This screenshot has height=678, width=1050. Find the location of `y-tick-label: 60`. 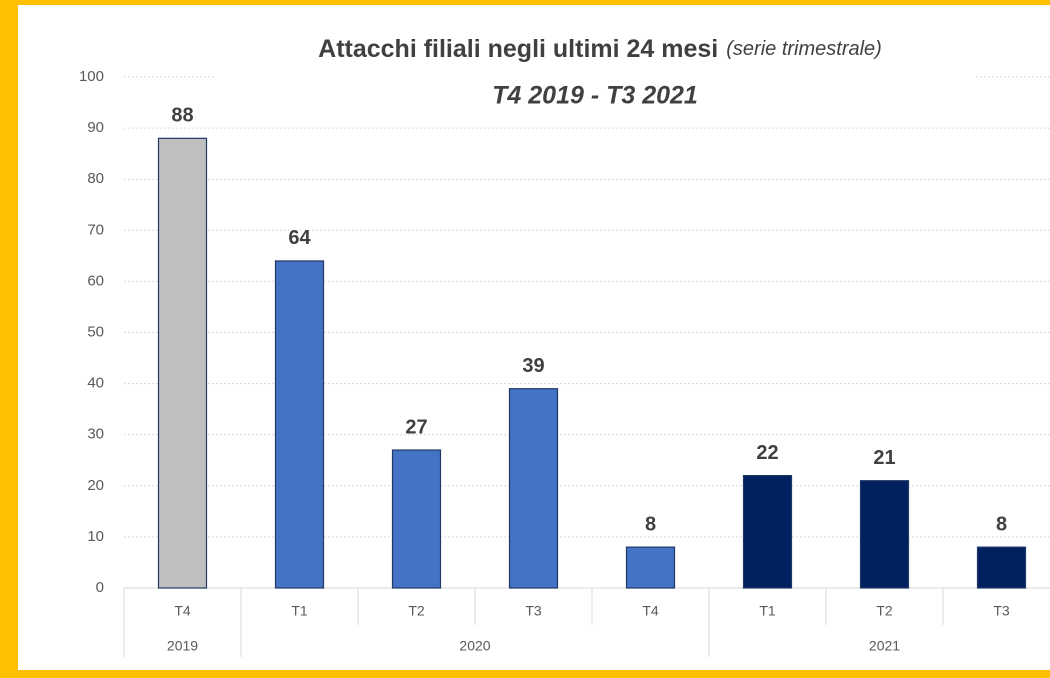

y-tick-label: 60 is located at coordinates (95, 280).